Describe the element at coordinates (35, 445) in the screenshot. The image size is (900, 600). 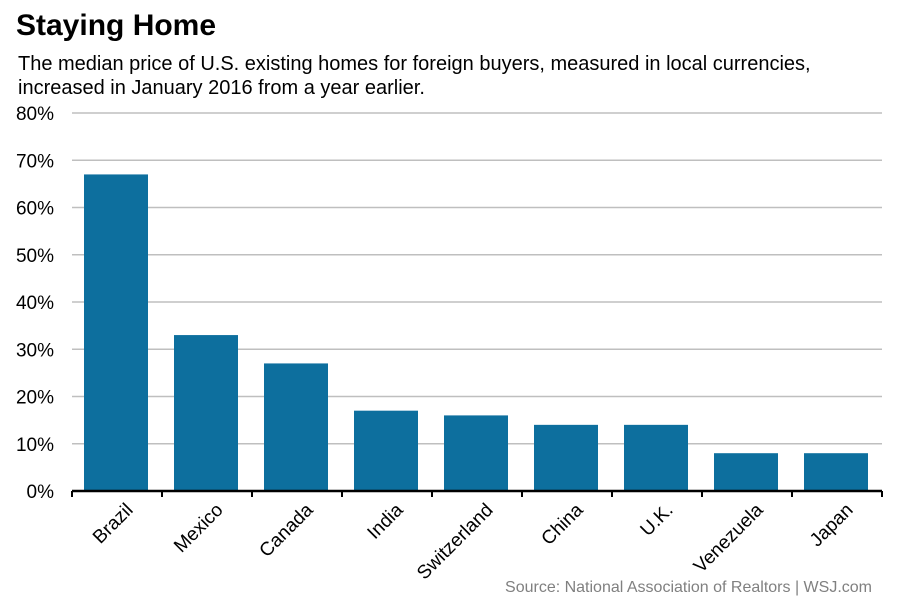
I see `y-tick-label: 10%` at that location.